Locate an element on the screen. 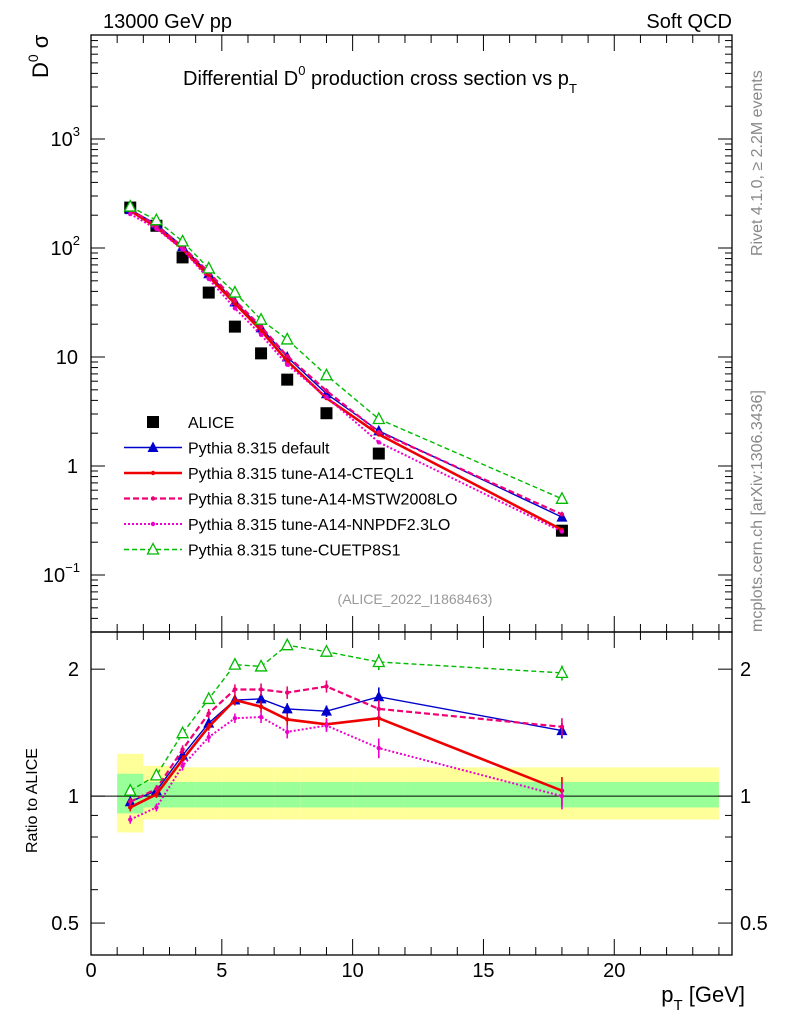 This screenshot has width=786, height=1024. x-axis-label-sub: T is located at coordinates (677, 1005).